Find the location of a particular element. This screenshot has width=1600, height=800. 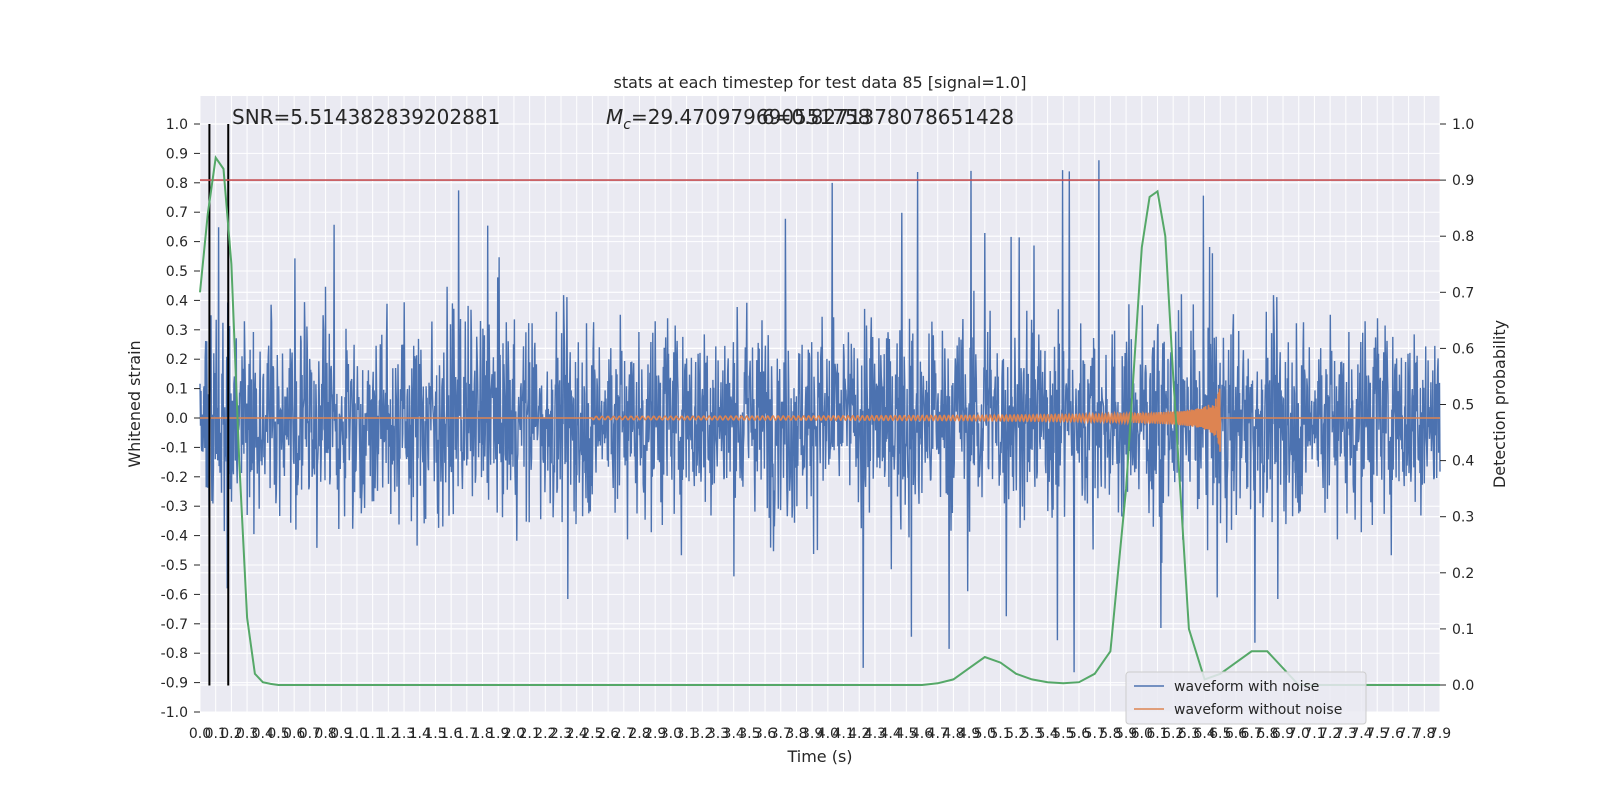

x-tick-label: 6.2 is located at coordinates (1173, 734).